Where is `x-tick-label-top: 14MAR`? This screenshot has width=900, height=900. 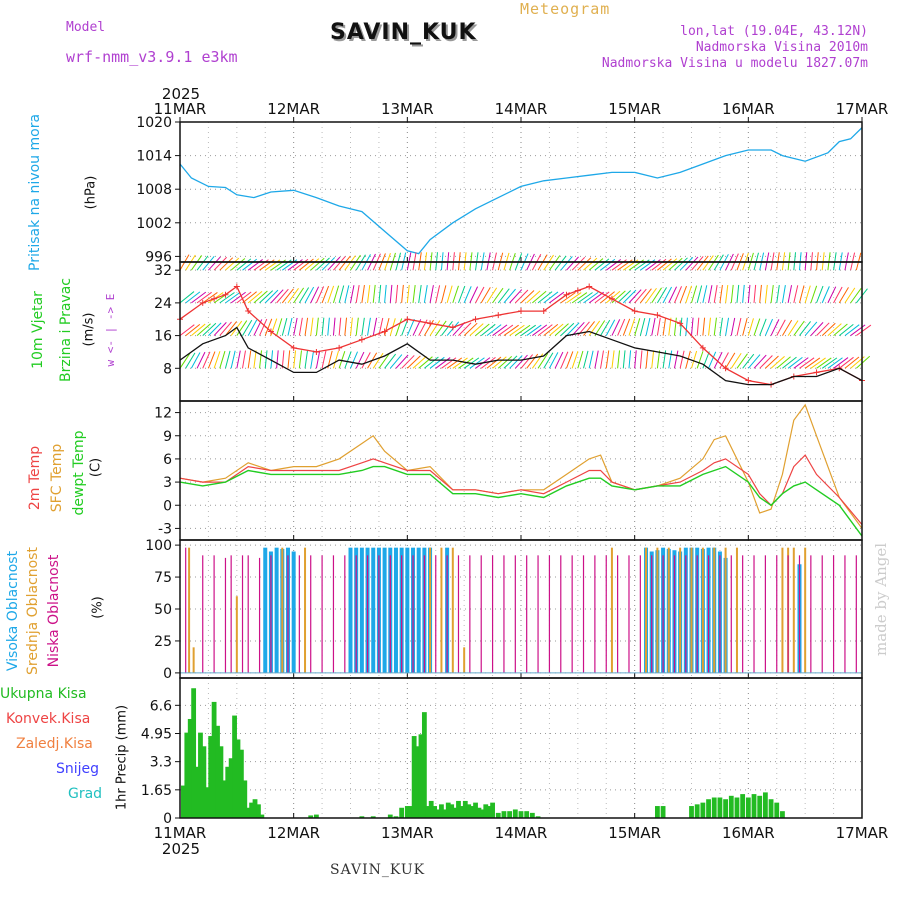
x-tick-label-top: 14MAR is located at coordinates (521, 109).